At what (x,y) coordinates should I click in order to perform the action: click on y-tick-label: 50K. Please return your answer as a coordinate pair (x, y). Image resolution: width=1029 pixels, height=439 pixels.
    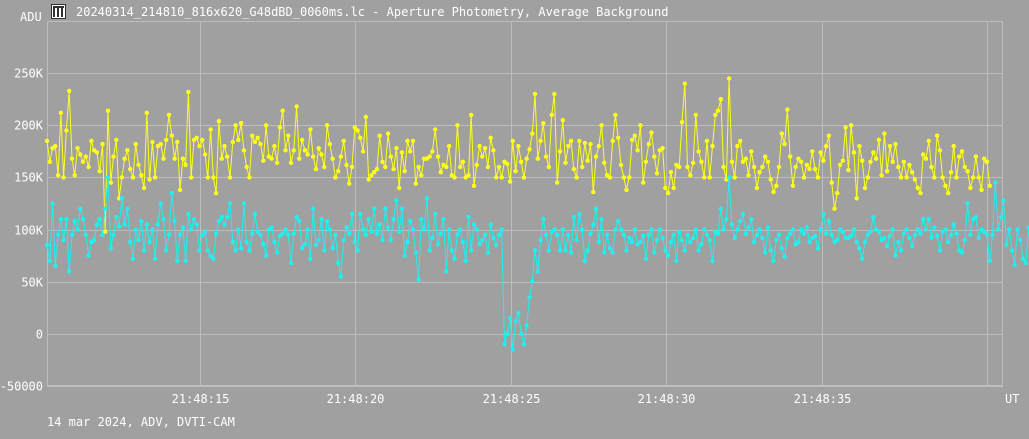
    Looking at the image, I should click on (32, 283).